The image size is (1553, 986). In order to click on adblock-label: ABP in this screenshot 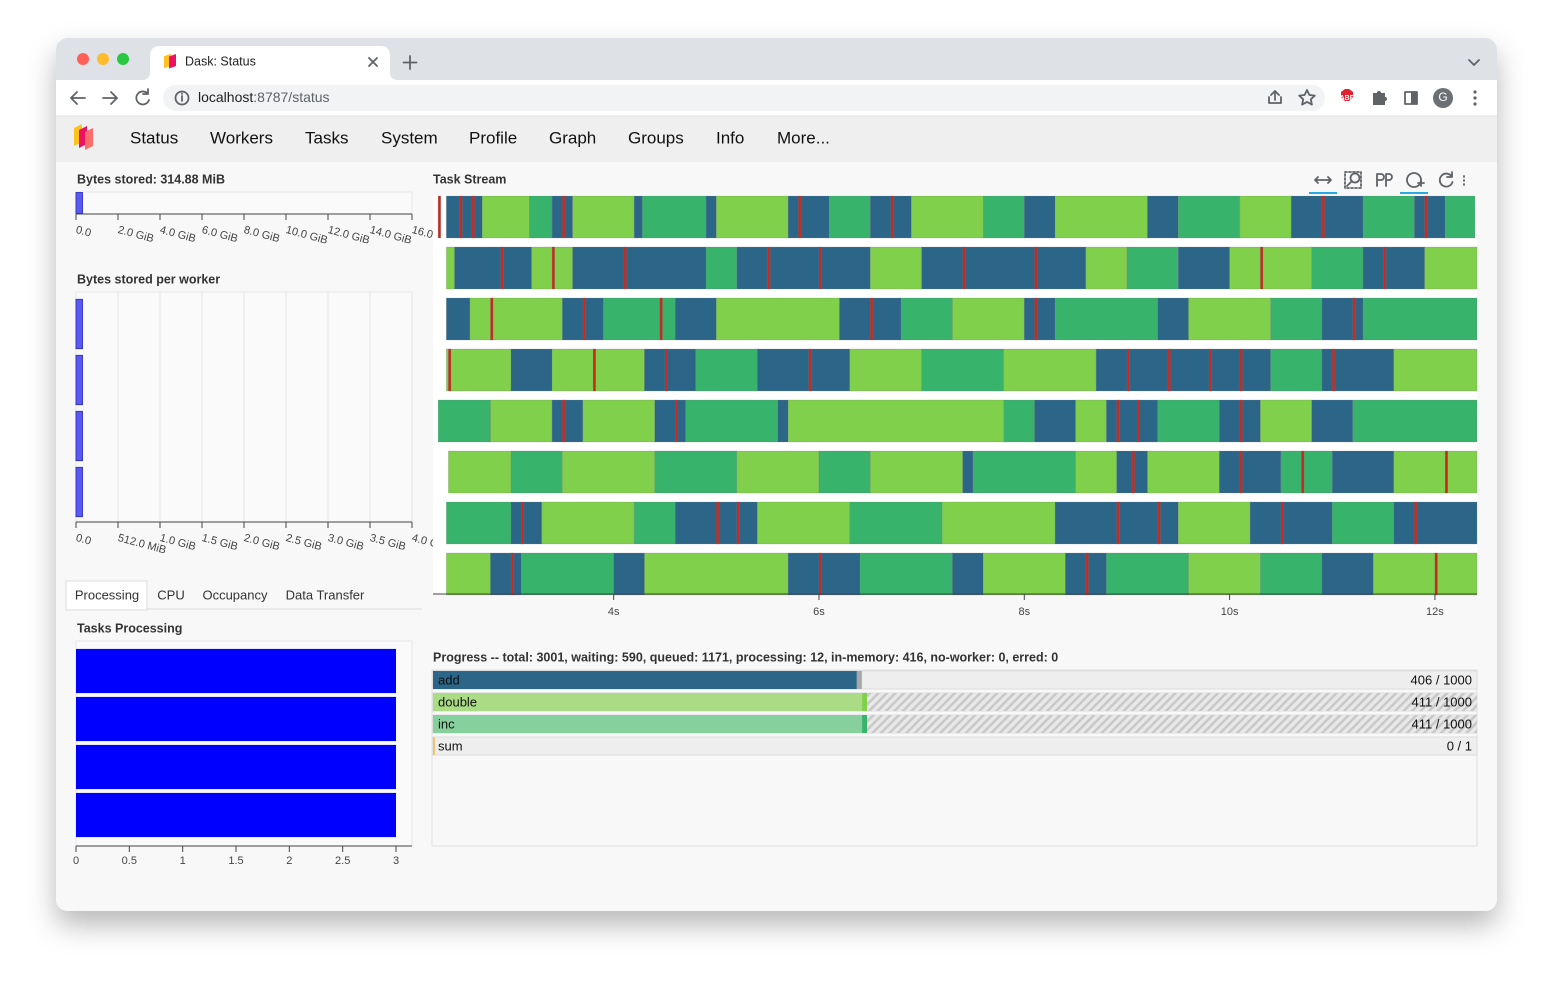, I will do `click(1347, 98)`.